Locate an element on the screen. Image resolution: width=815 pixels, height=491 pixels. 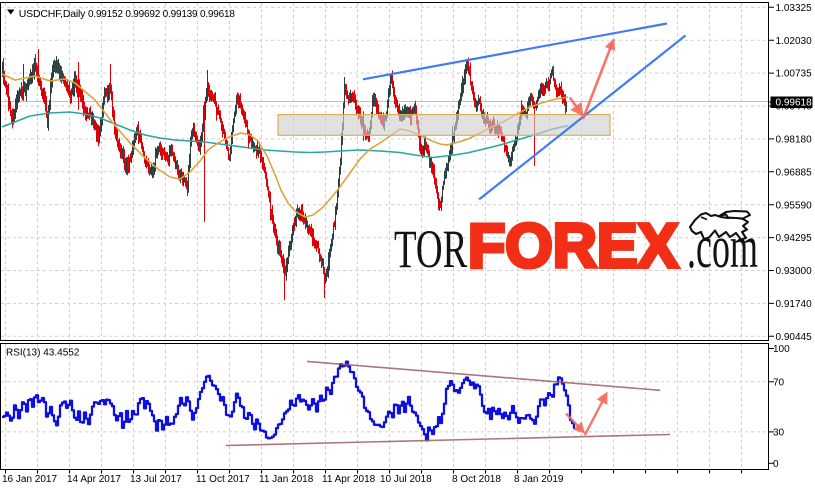
svg-text: 70 is located at coordinates (779, 382).